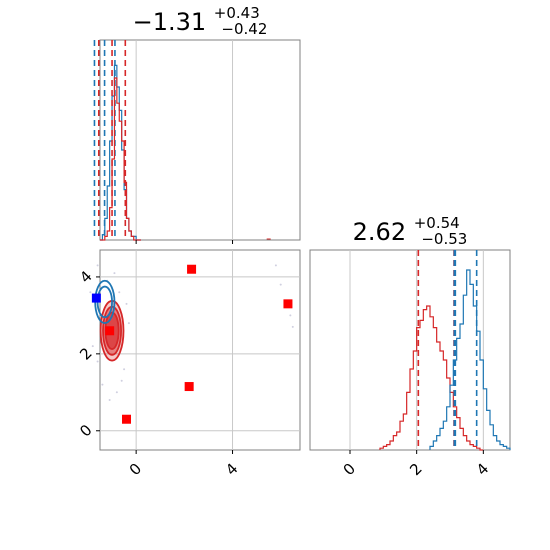 The image size is (550, 550). What do you see at coordinates (85, 276) in the screenshot?
I see `y-tick-label: 4` at bounding box center [85, 276].